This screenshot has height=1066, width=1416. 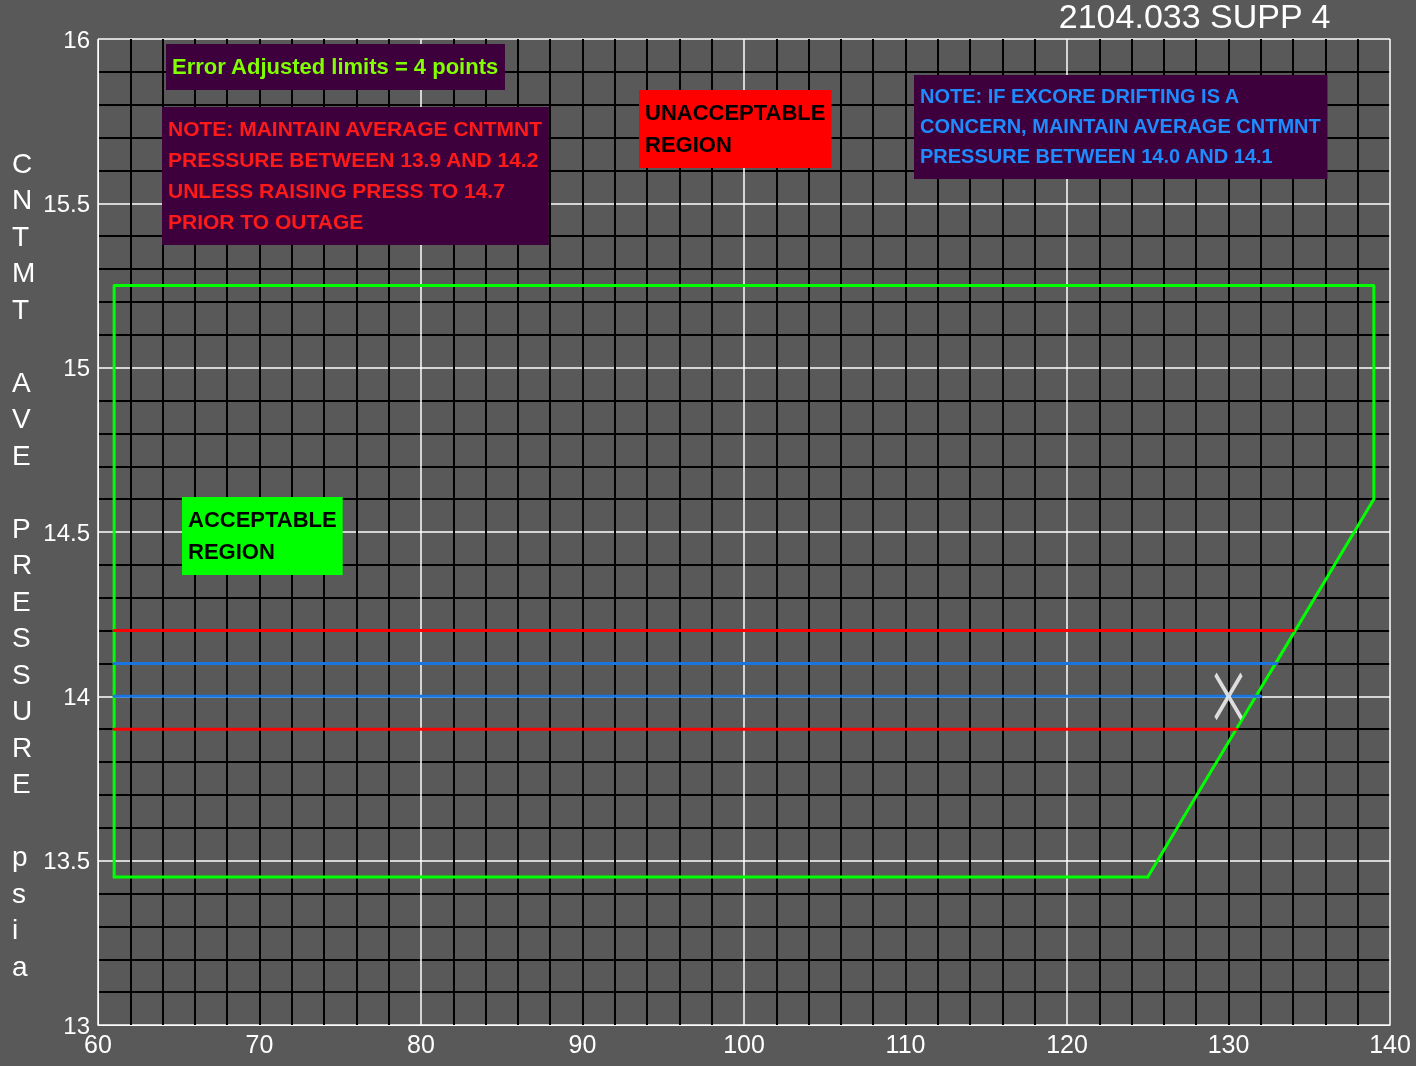 I want to click on annotation: ACCEPTABLE REGION, so click(x=262, y=535).